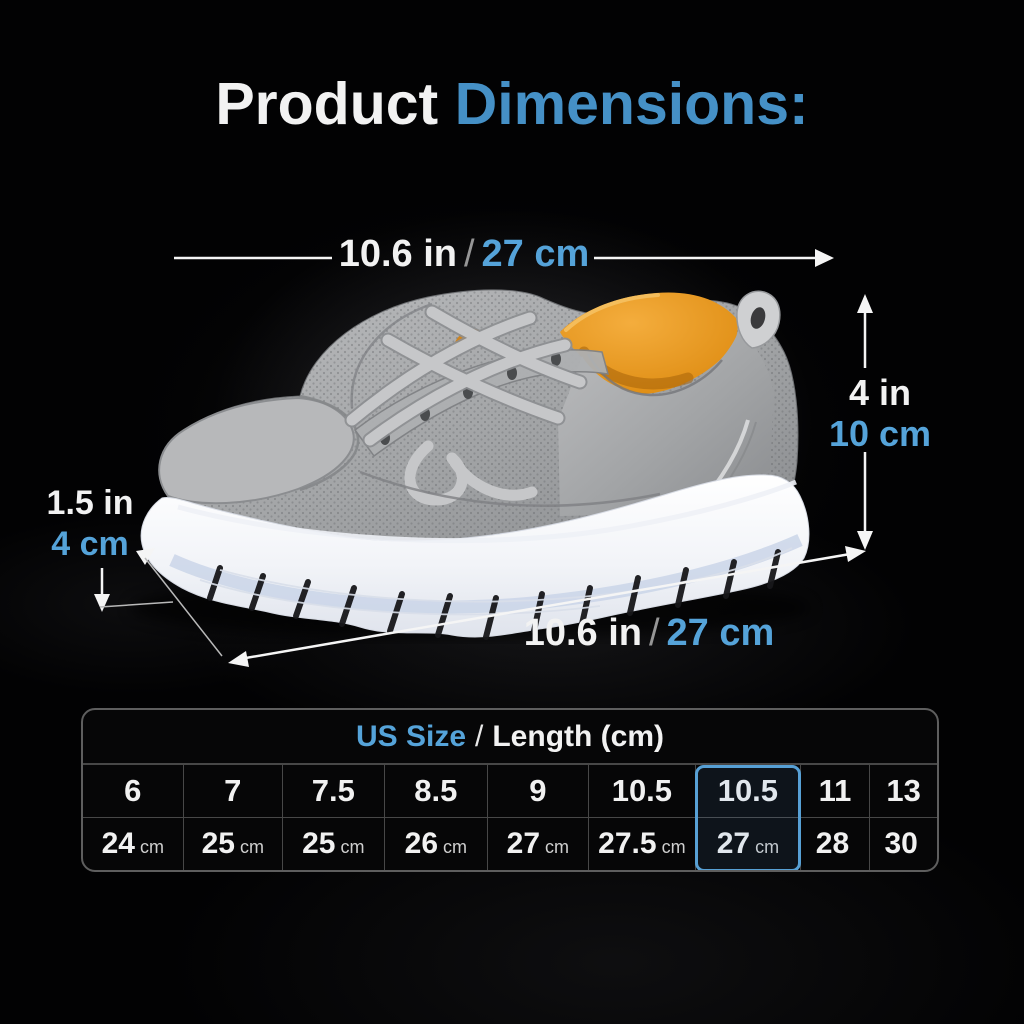 The height and width of the screenshot is (1024, 1024). Describe the element at coordinates (643, 844) in the screenshot. I see `length-cell: 27.5 cm` at that location.